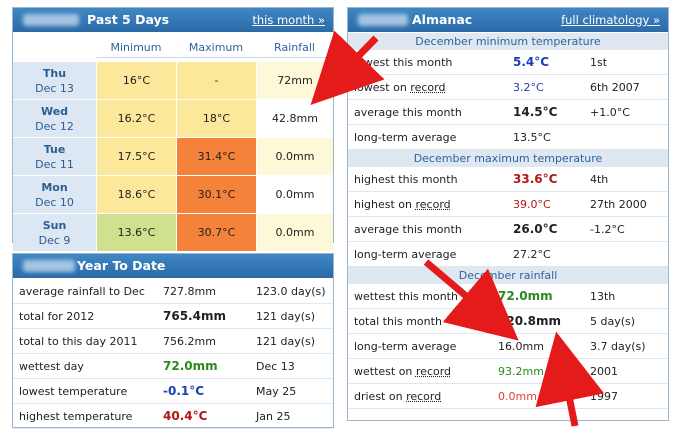 This screenshot has height=435, width=676. I want to click on minimum-cell: 16.2°C, so click(136, 119).